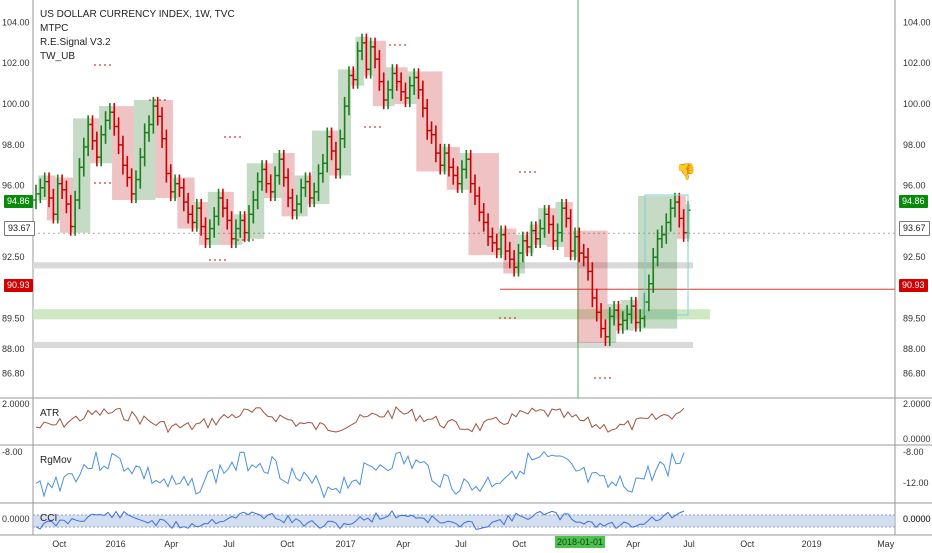  I want to click on cursor-price-tag-right: 93.67, so click(914, 228).